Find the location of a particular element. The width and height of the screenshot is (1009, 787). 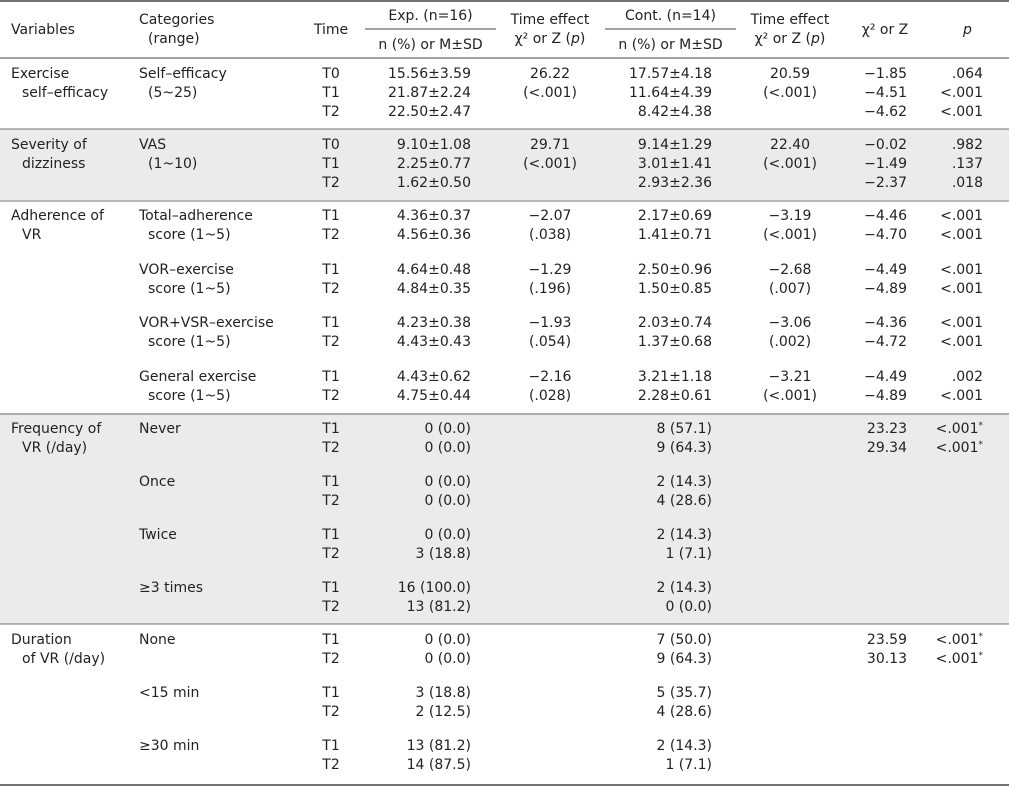

cont-value: 9.14±1.29 is located at coordinates (674, 145).